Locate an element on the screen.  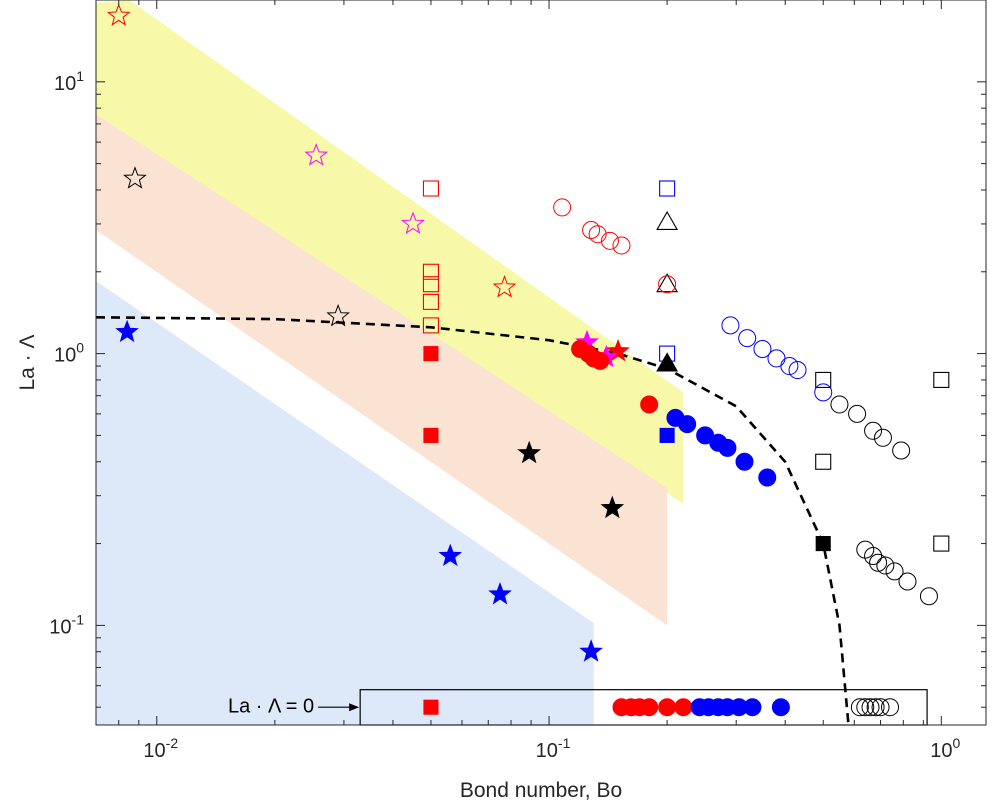
y-axis-label: La · Λ is located at coordinates (27, 362).